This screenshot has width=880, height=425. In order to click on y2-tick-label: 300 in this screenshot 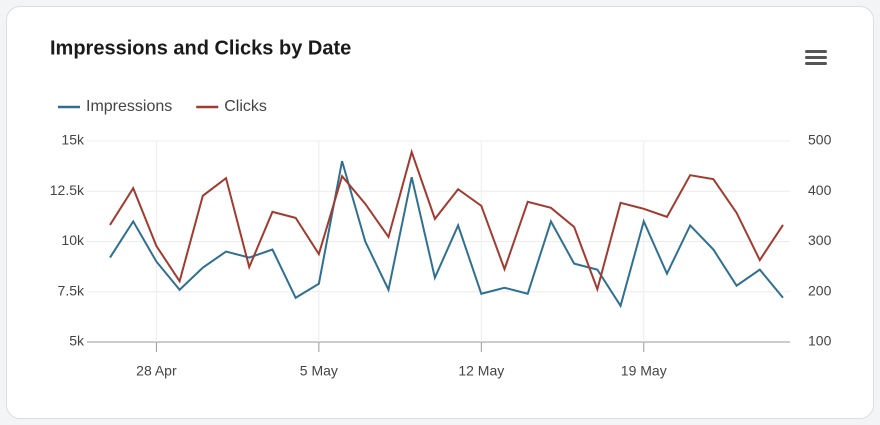, I will do `click(820, 240)`.